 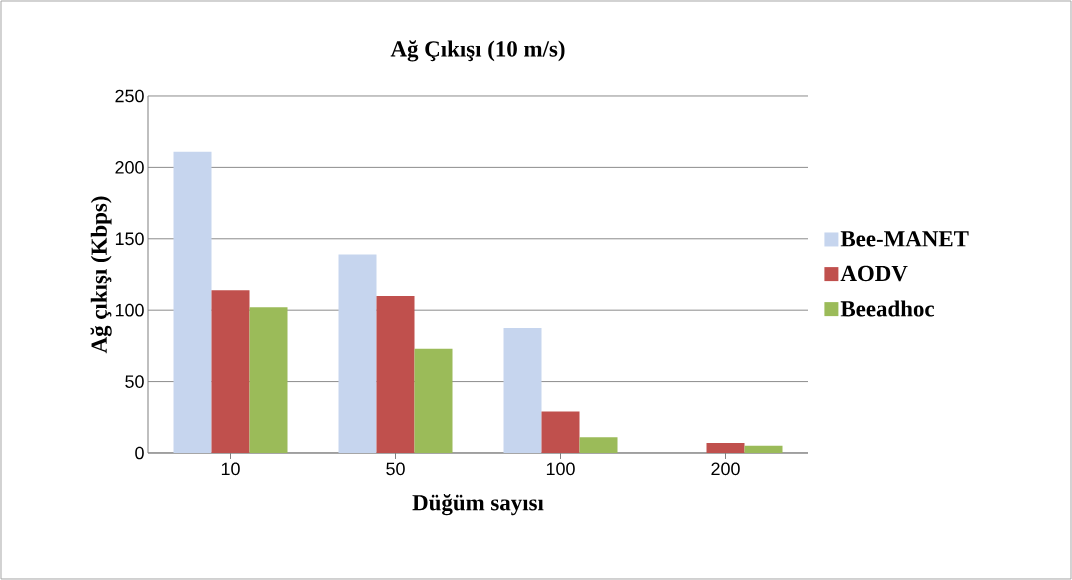 What do you see at coordinates (230, 469) in the screenshot?
I see `x-tick-label: 10` at bounding box center [230, 469].